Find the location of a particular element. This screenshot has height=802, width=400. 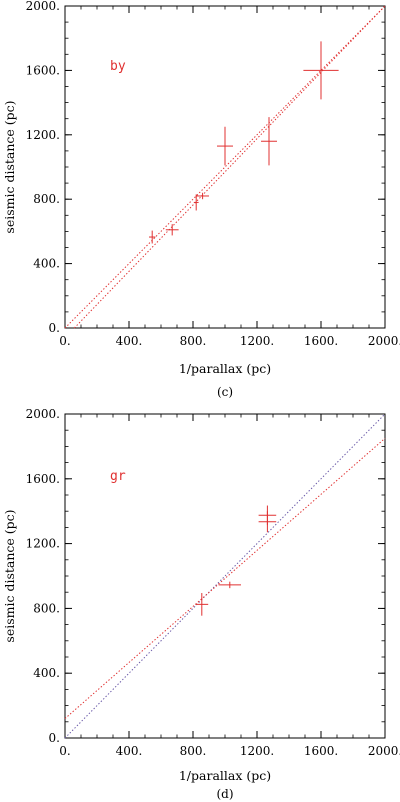

series-label: gr is located at coordinates (118, 476).